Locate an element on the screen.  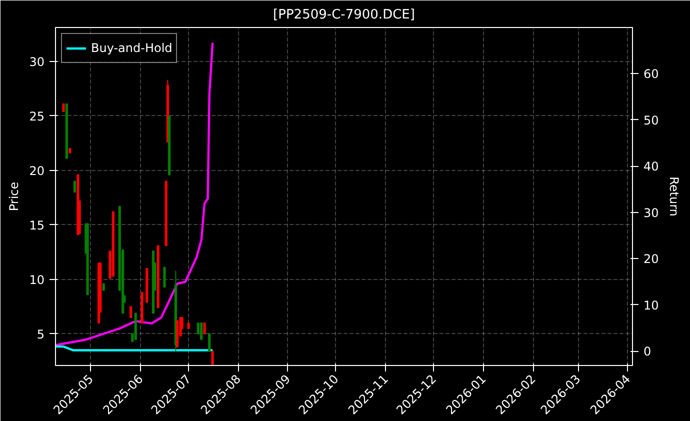
y2-tick-label: 40 is located at coordinates (651, 167).